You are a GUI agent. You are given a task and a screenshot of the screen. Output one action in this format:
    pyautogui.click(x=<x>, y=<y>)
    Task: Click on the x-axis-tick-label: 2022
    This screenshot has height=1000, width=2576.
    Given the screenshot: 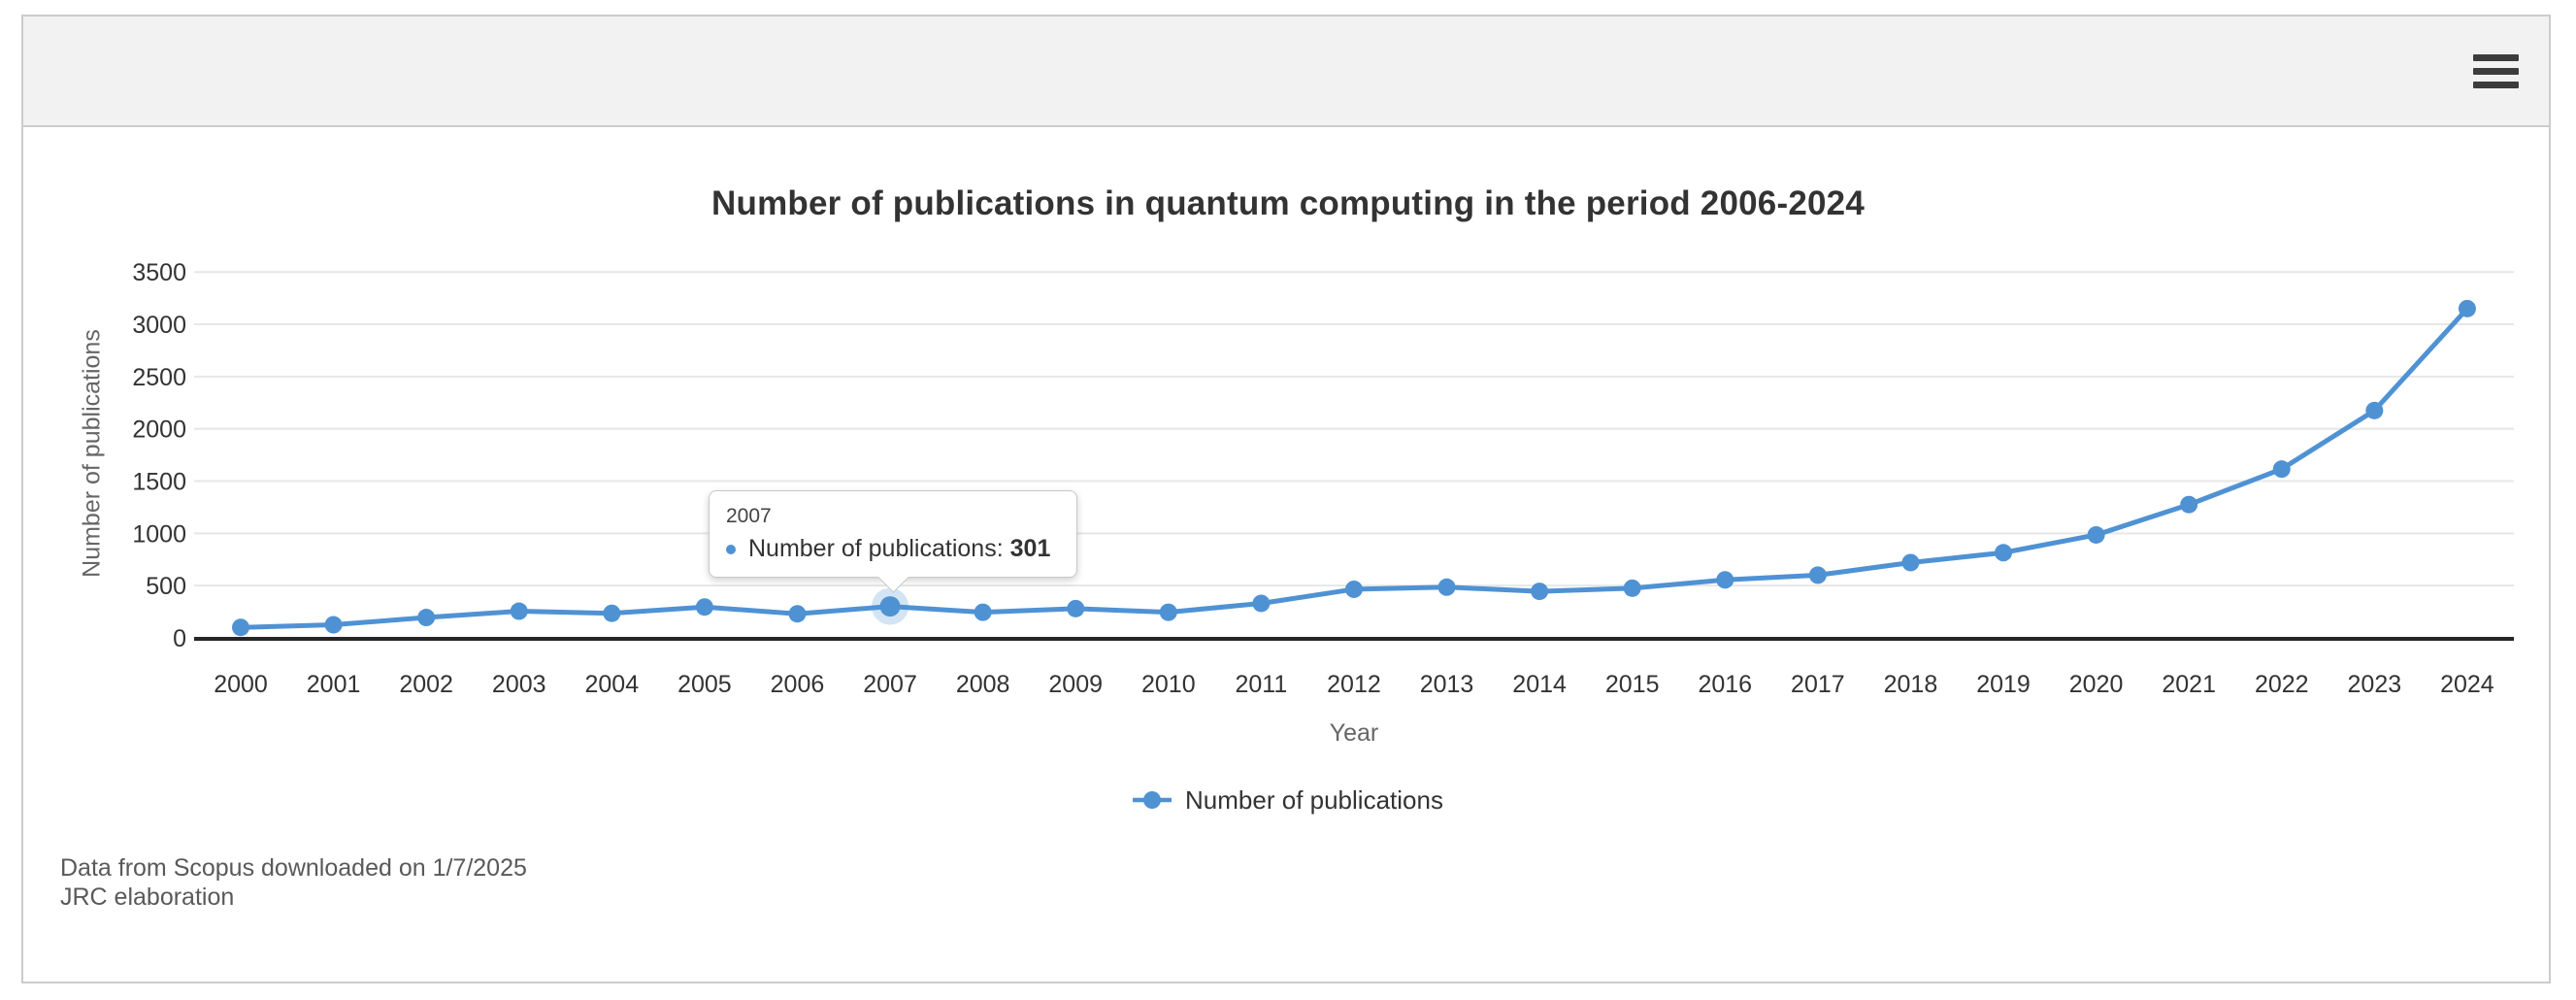 What is the action you would take?
    pyautogui.click(x=2282, y=684)
    